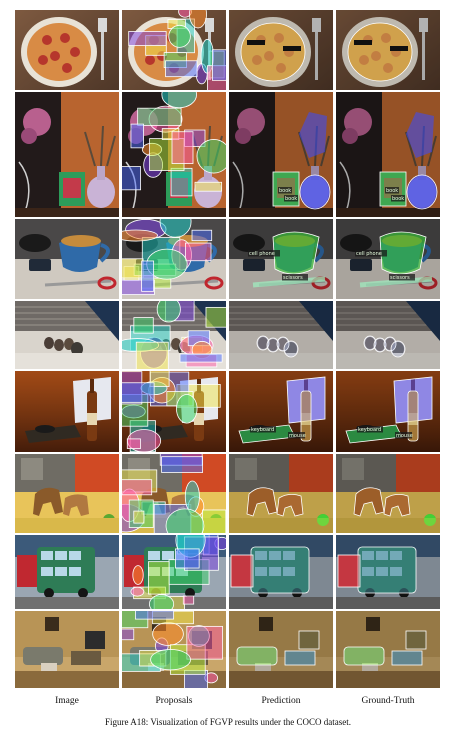 This screenshot has height=741, width=456. What do you see at coordinates (388, 572) in the screenshot?
I see `bus-ground-truth-panel` at bounding box center [388, 572].